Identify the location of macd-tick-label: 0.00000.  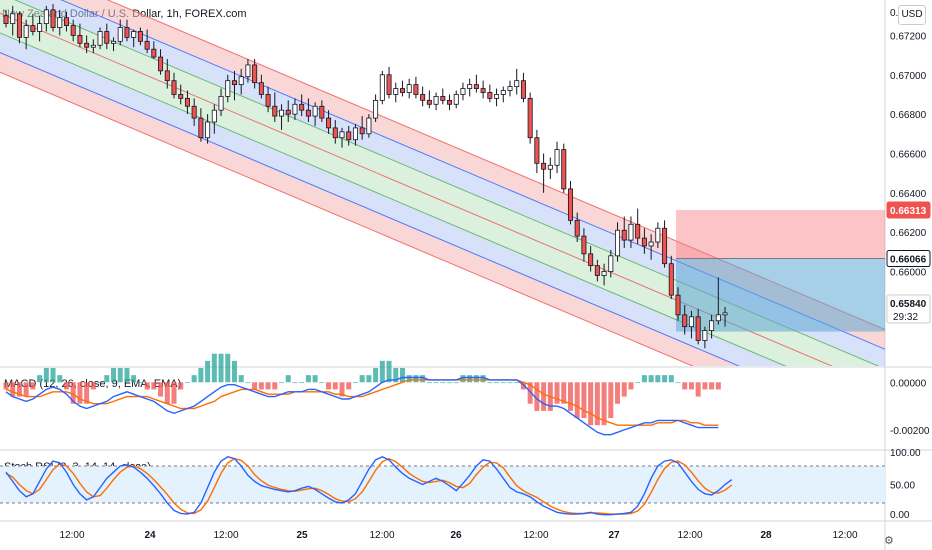
(908, 383).